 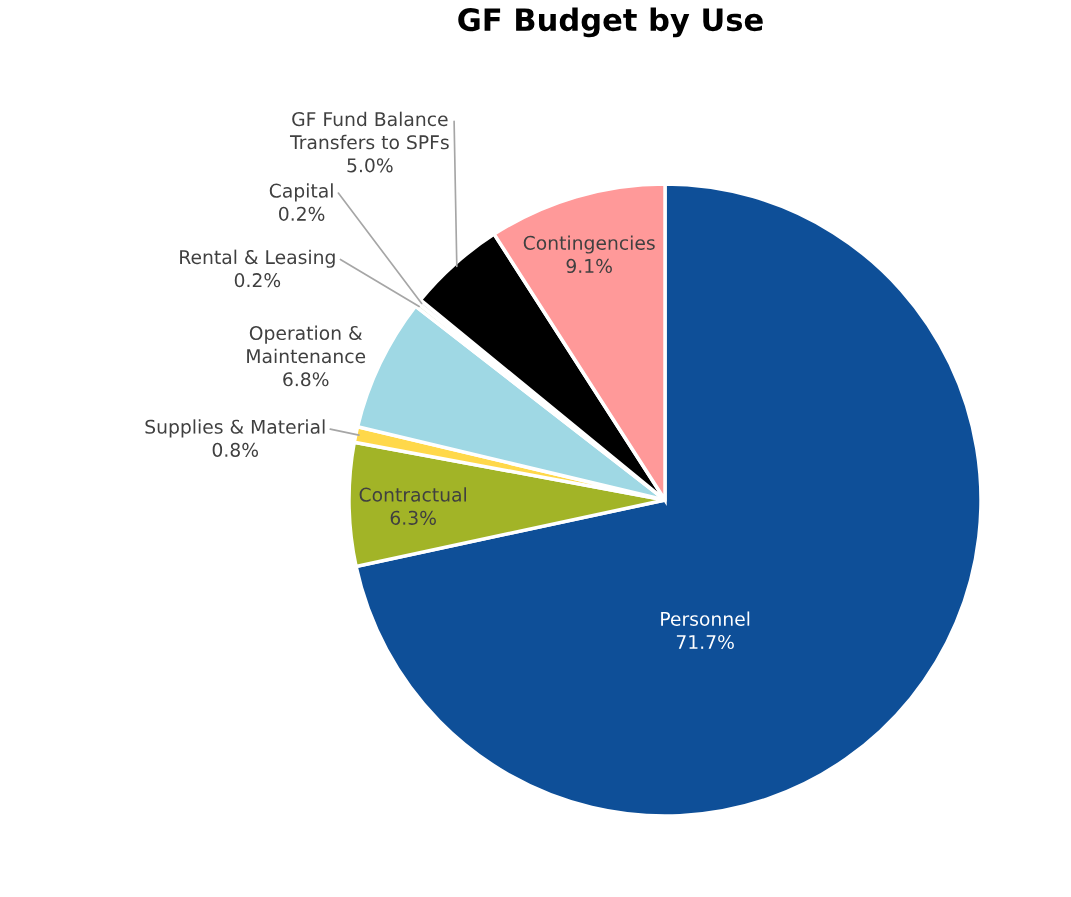 I want to click on slice-label: Contingencies, so click(x=589, y=244).